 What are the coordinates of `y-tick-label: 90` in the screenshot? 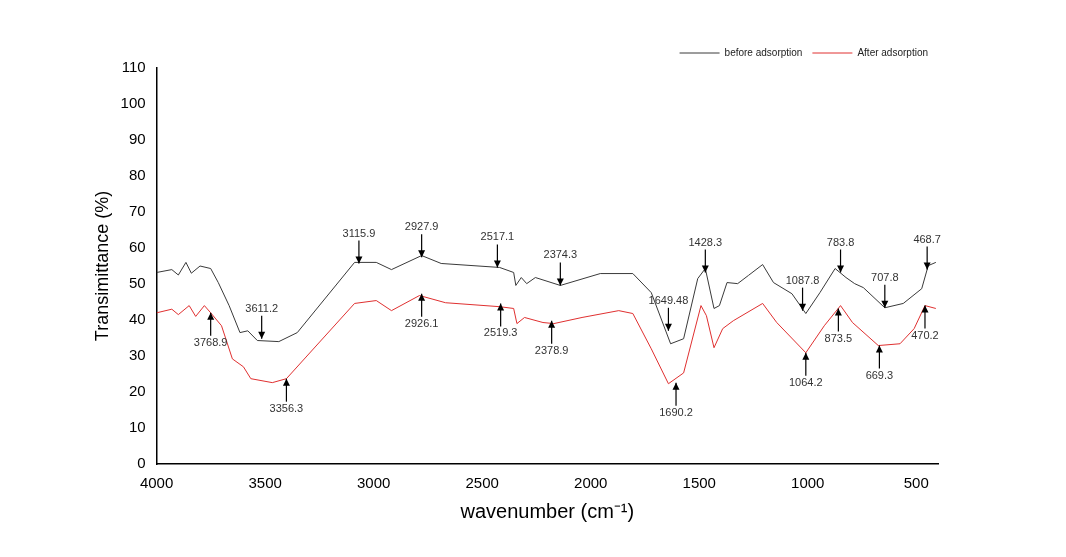 It's located at (137, 139).